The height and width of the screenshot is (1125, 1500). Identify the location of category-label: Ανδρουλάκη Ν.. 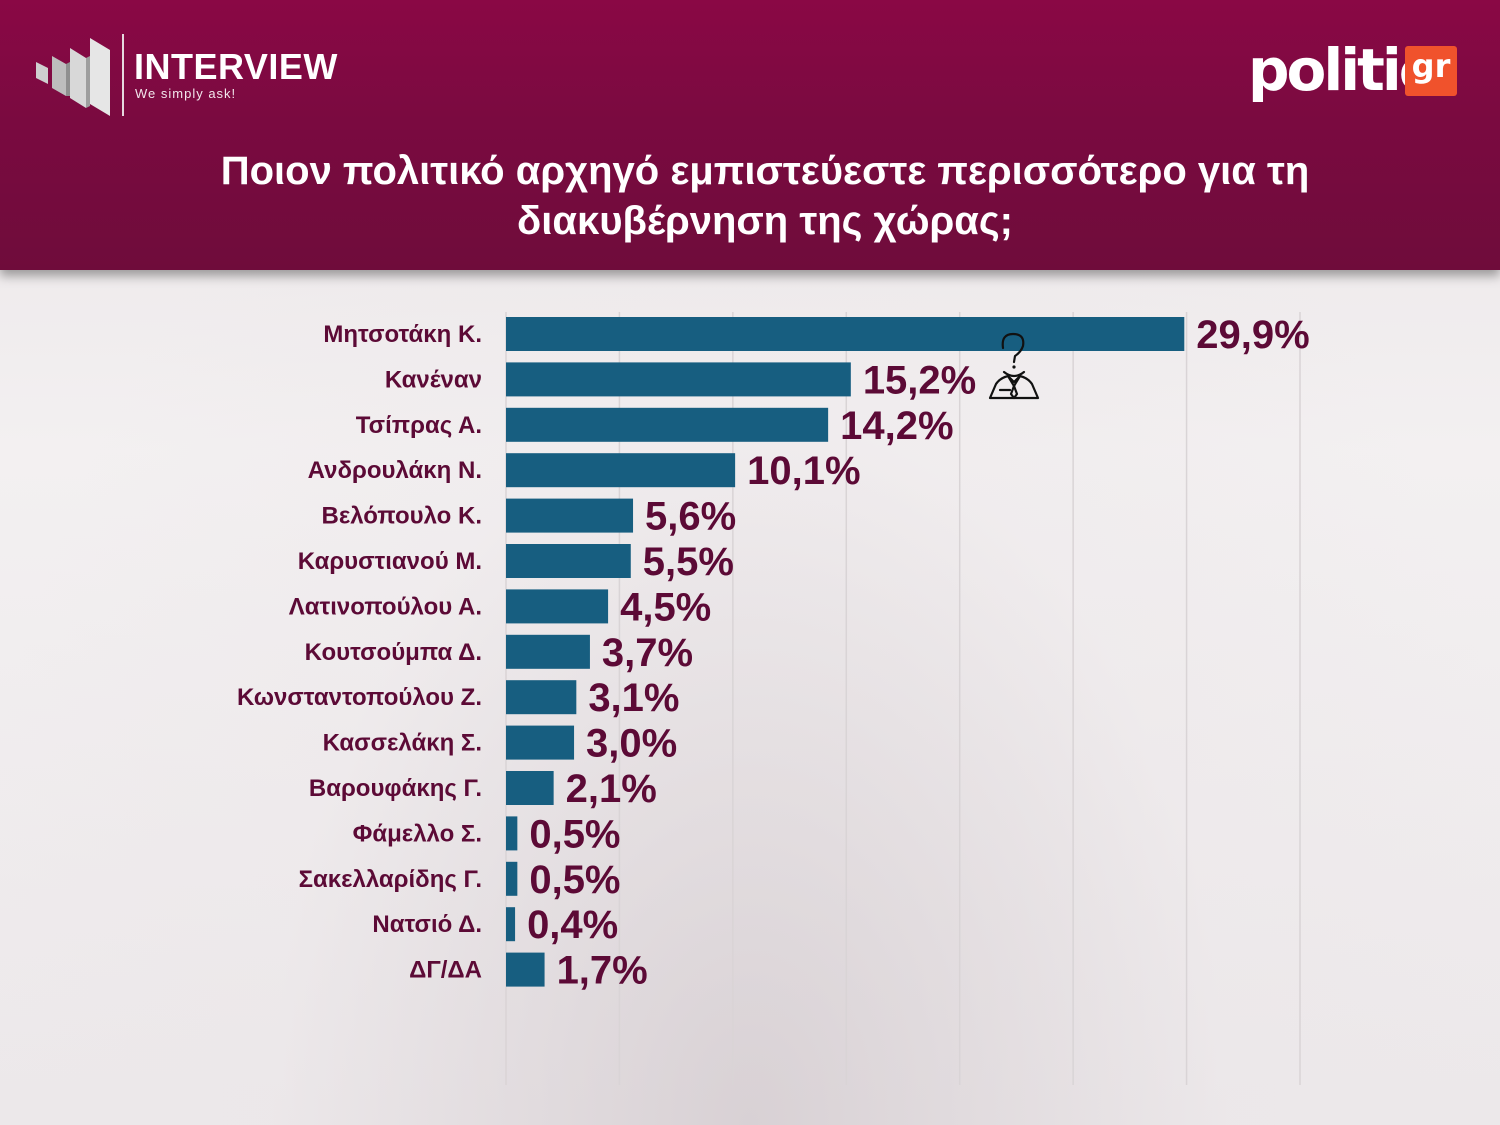
(395, 470).